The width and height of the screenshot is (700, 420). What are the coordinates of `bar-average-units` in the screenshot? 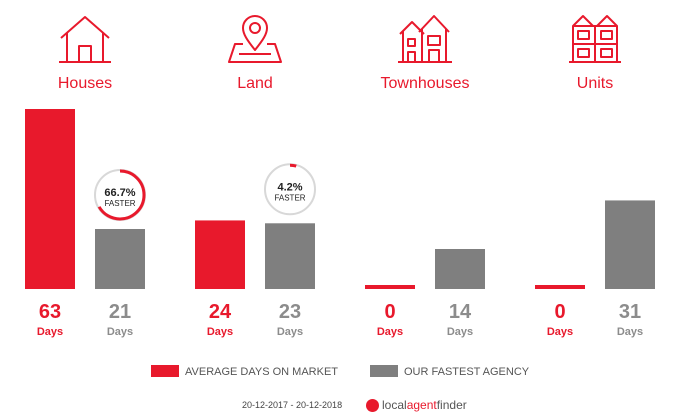 It's located at (560, 287).